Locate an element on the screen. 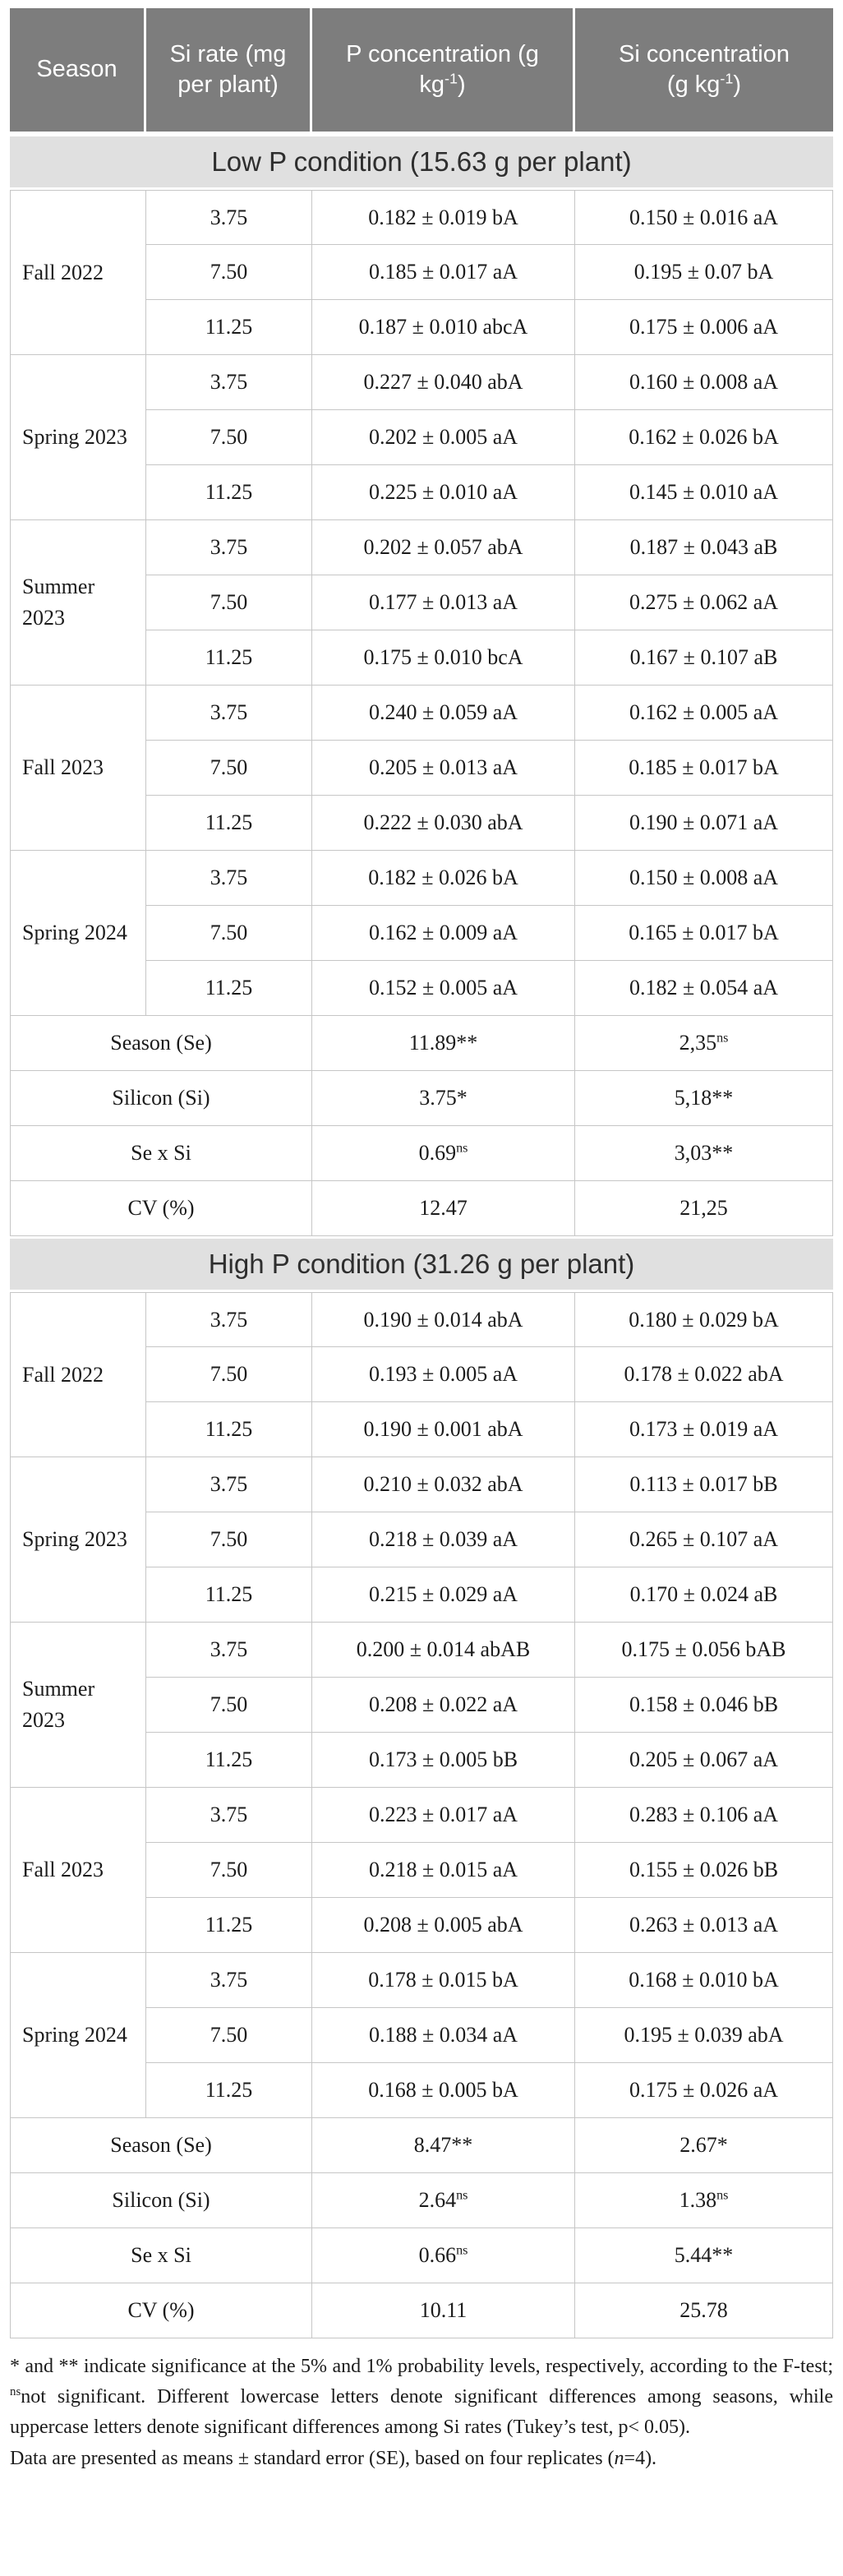  section-band-row: High P condition (31.26 g per plant) is located at coordinates (421, 1264).